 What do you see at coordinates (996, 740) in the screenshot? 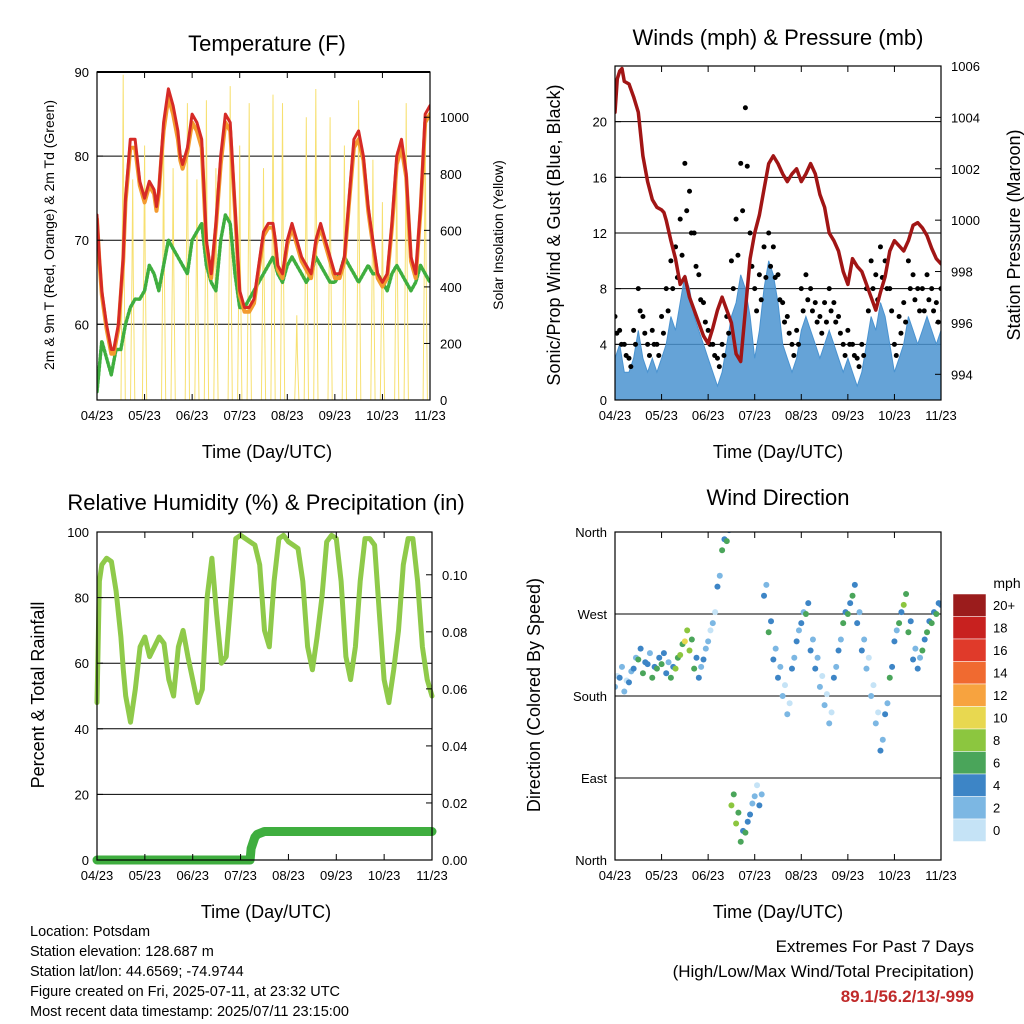
I see `colorbar-label: 8` at bounding box center [996, 740].